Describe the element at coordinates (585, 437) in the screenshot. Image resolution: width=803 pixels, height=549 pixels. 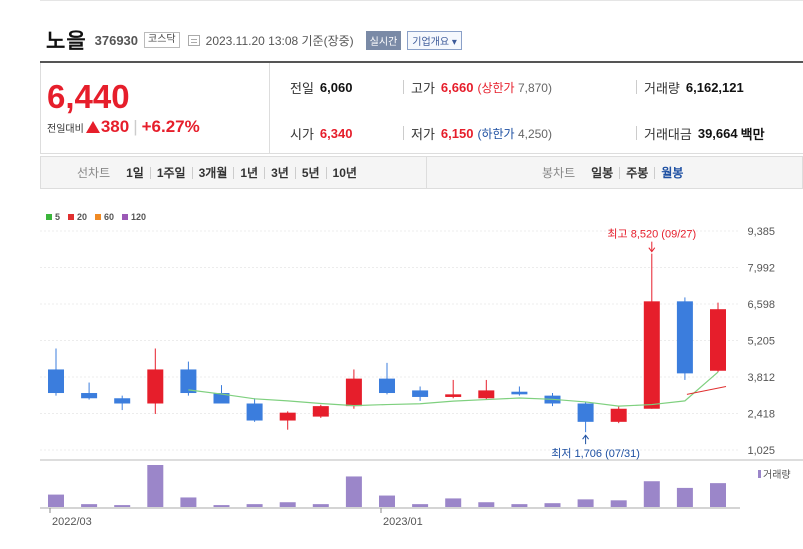
I see `low-arrow-head` at that location.